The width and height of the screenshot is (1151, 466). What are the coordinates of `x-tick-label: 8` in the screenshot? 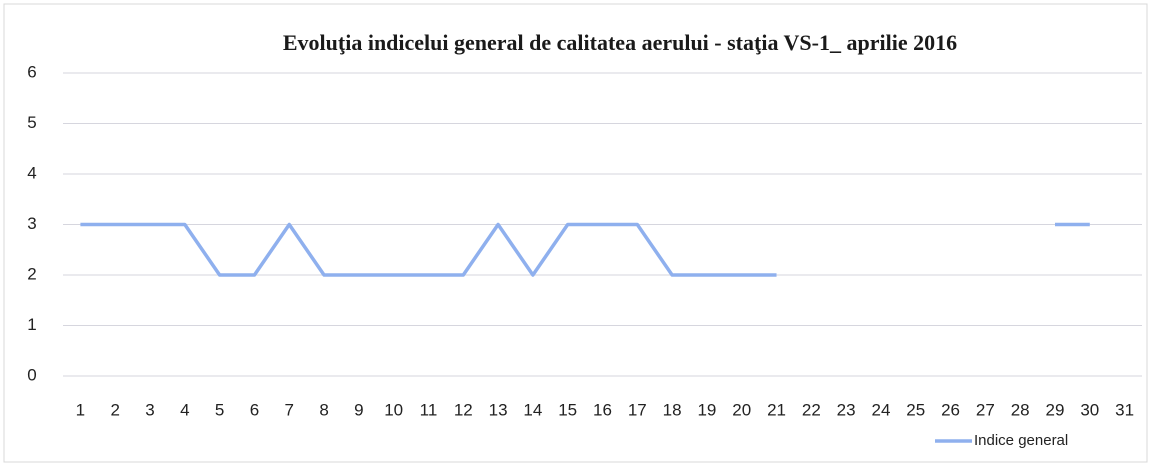 It's located at (323, 409).